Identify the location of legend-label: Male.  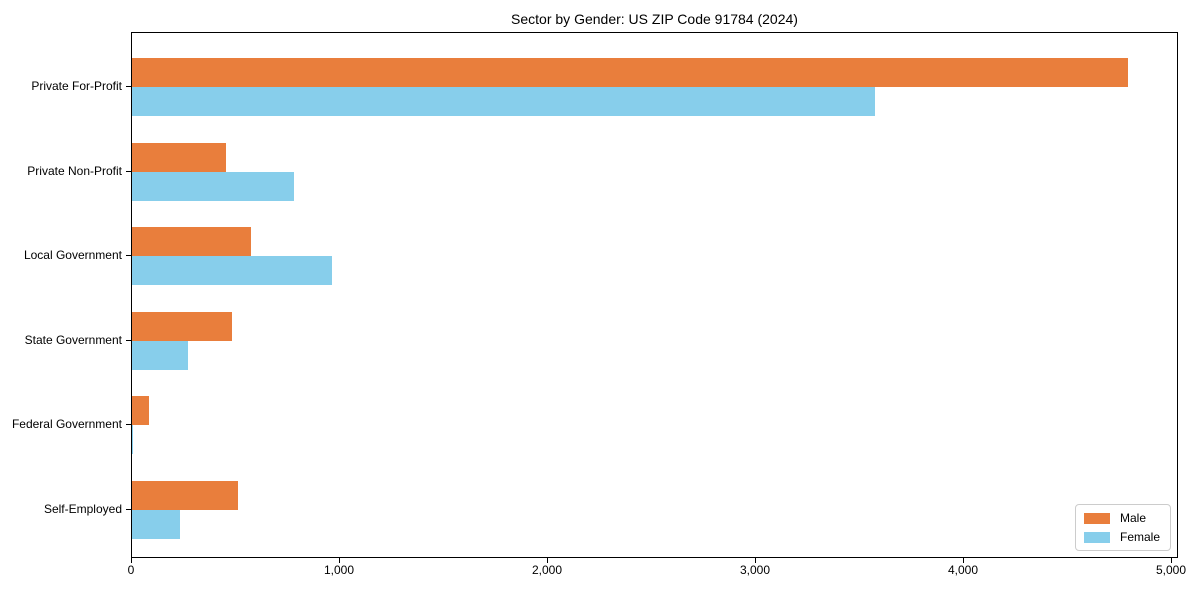
(1132, 518).